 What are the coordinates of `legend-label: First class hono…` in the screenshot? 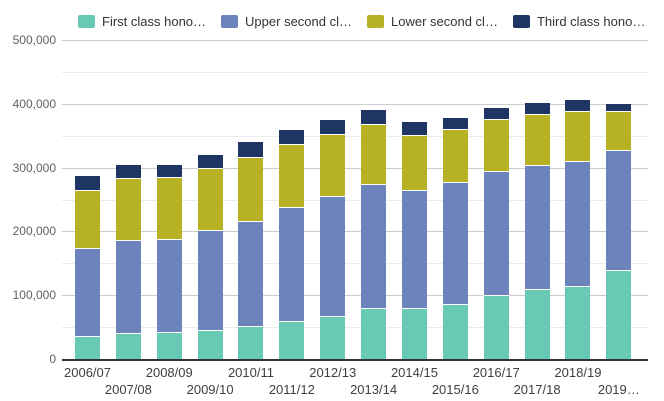 It's located at (154, 21).